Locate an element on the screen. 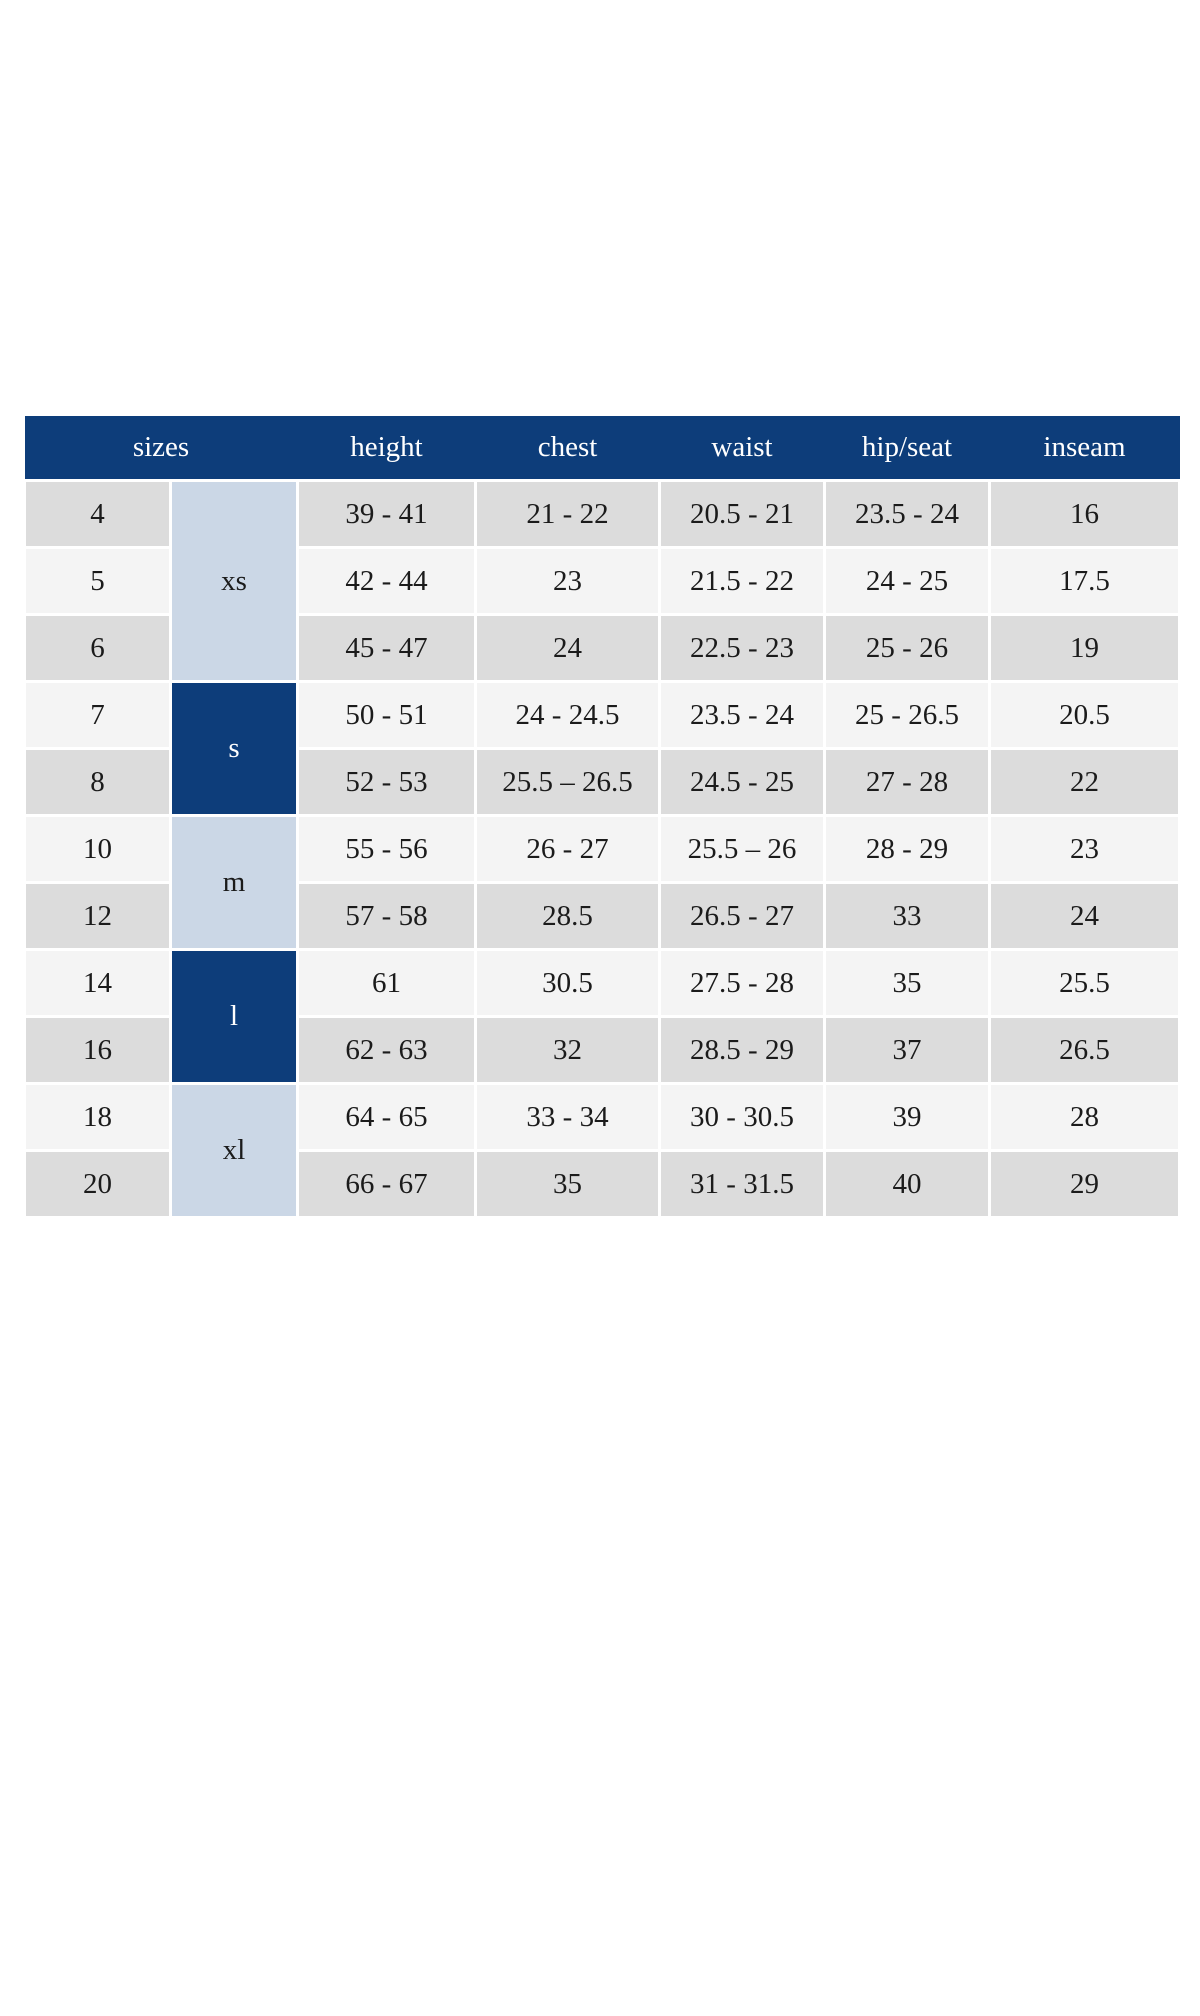  inseam-cell: 29 is located at coordinates (1084, 1184).